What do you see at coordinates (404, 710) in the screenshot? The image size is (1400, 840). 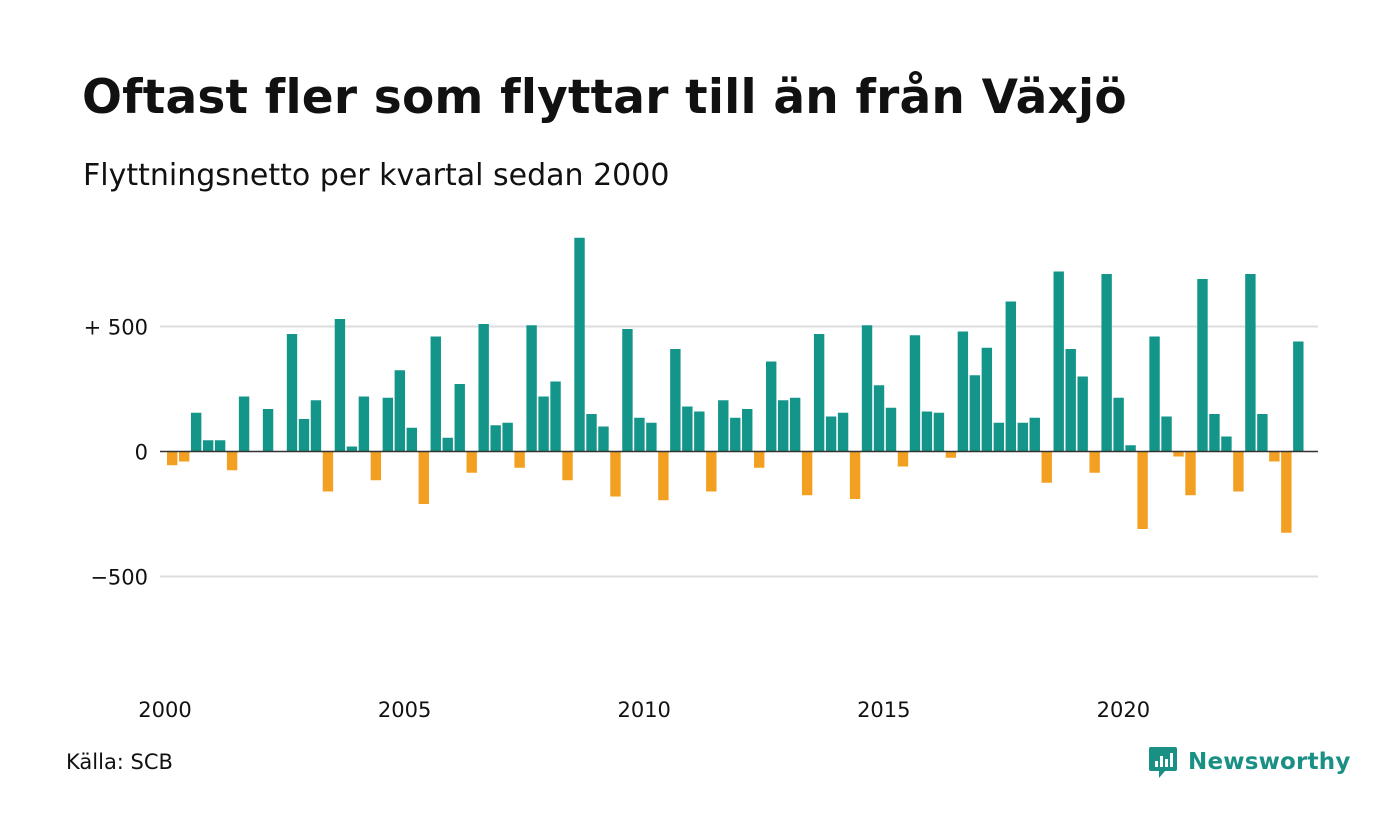 I see `x-tick-label: 2005` at bounding box center [404, 710].